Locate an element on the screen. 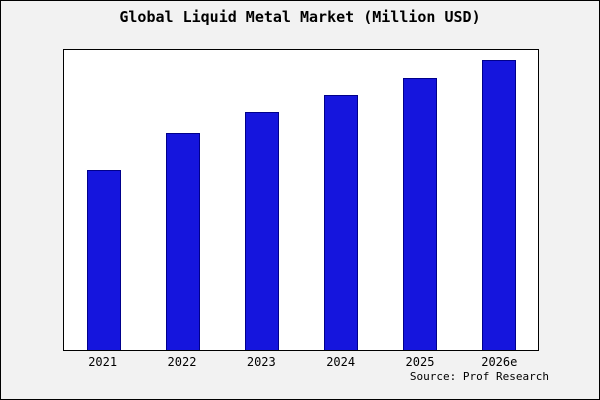 The width and height of the screenshot is (600, 400). x-tick-label: 2026e is located at coordinates (499, 362).